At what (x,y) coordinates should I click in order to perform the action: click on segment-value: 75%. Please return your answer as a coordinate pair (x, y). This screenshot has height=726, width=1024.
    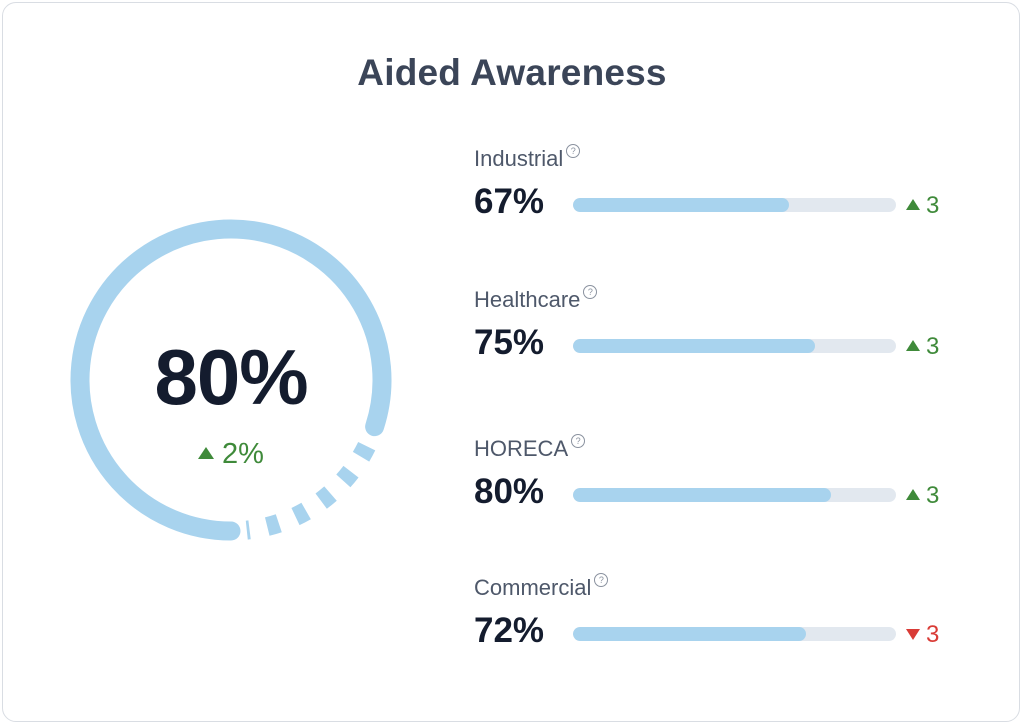
    Looking at the image, I should click on (509, 342).